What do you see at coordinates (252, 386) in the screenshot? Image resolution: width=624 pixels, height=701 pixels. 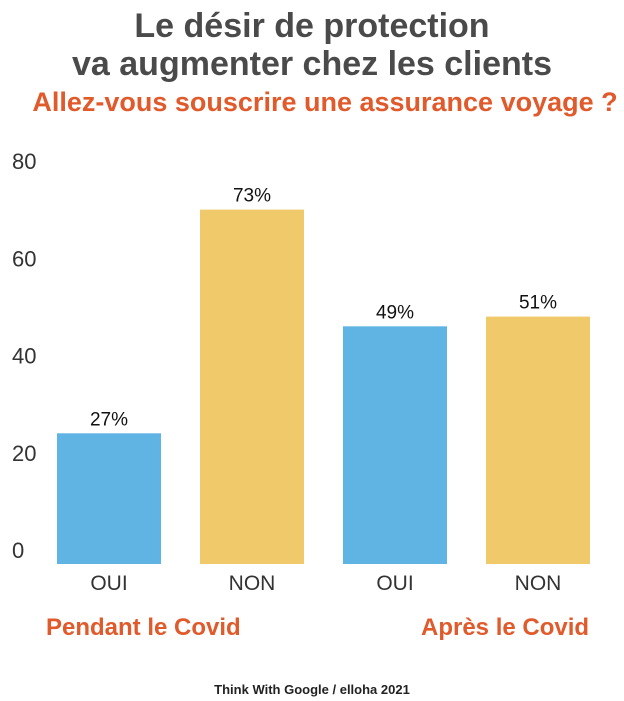 I see `bar-2-non` at bounding box center [252, 386].